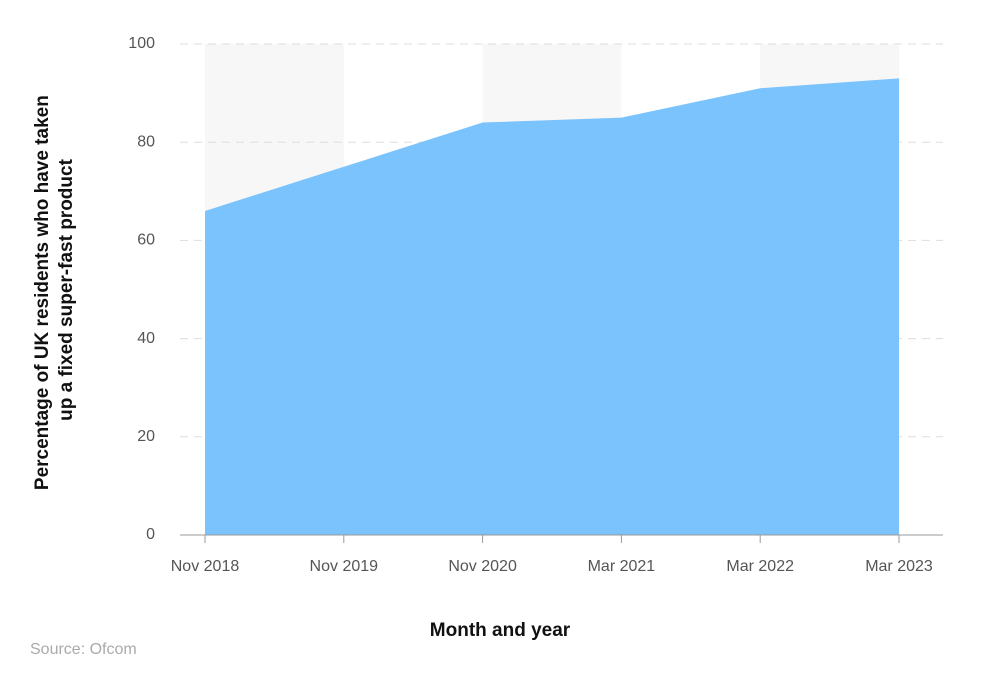 The image size is (1000, 690). I want to click on x-tick-label: Nov 2020, so click(482, 566).